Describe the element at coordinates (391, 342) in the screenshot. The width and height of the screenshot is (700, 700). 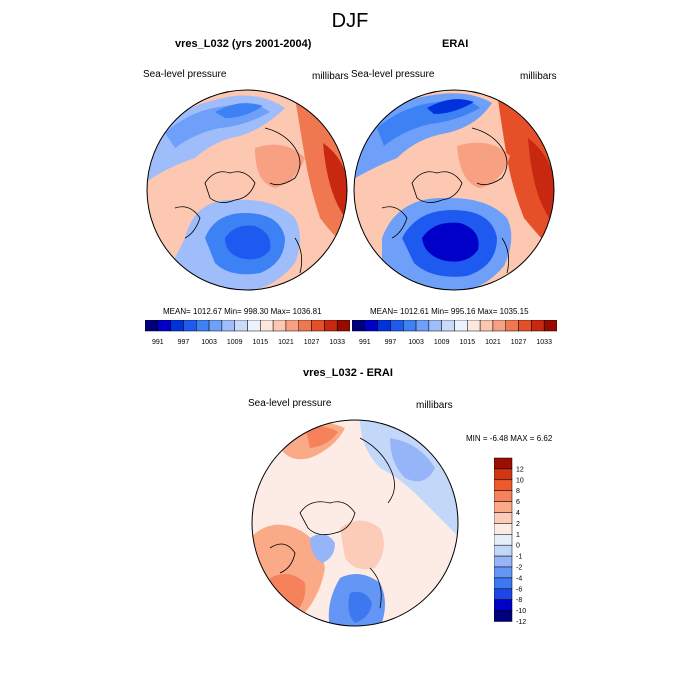
I see `colorbar-tick-label: 997` at that location.